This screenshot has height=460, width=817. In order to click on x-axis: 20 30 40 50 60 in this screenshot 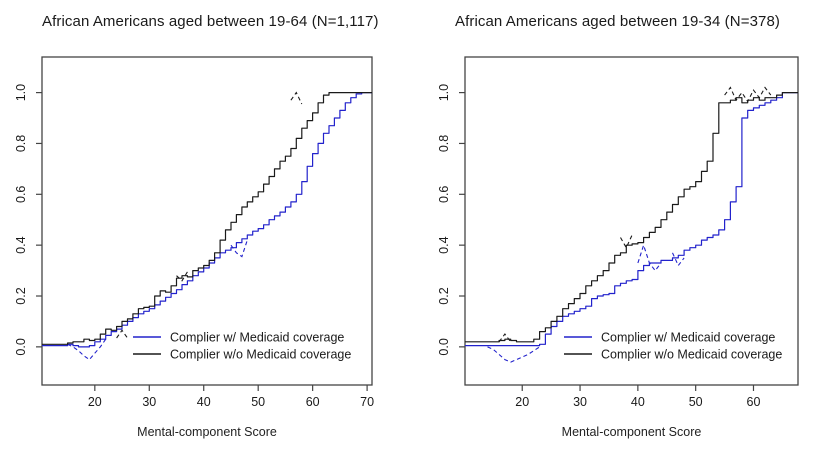, I will do `click(637, 397)`.